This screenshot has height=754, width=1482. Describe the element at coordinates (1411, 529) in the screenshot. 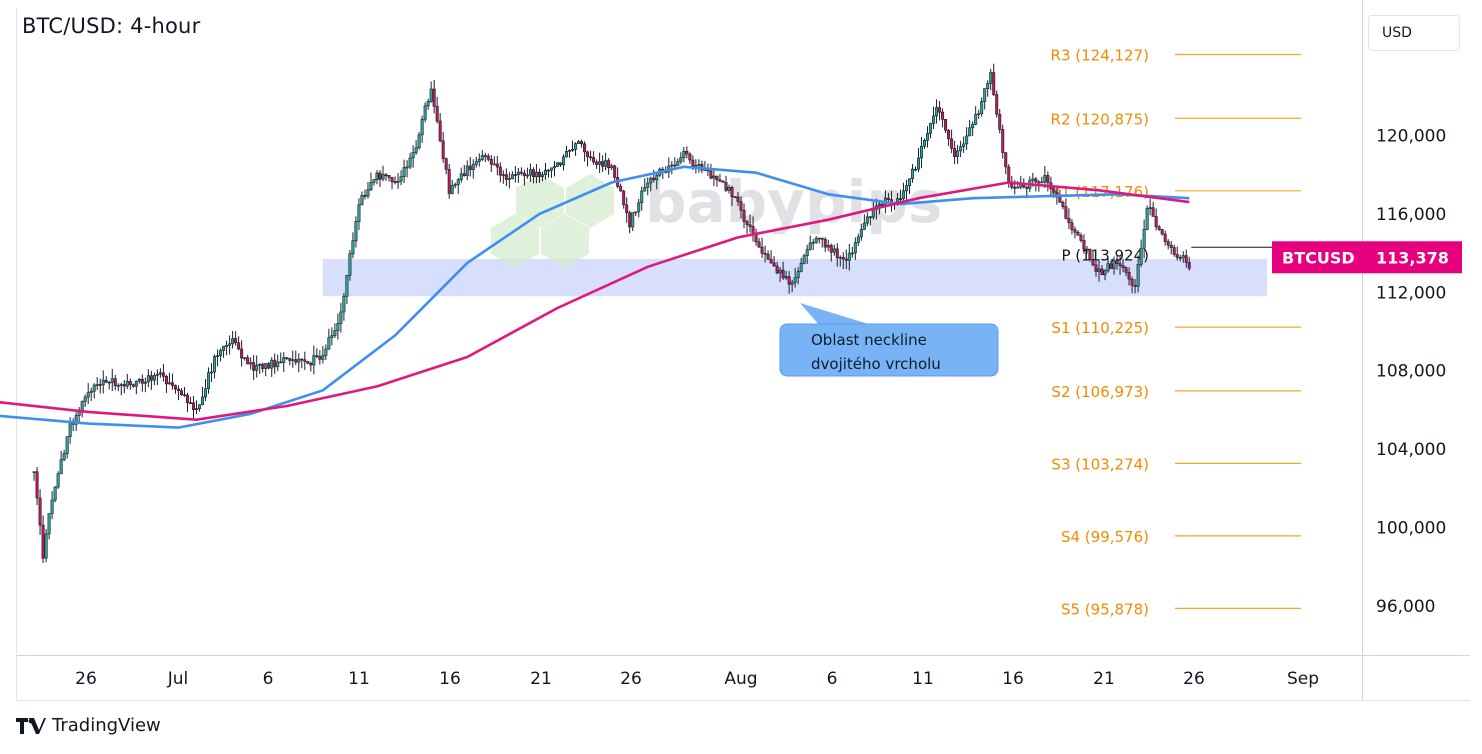

I see `y-tick-label: 100,000` at that location.